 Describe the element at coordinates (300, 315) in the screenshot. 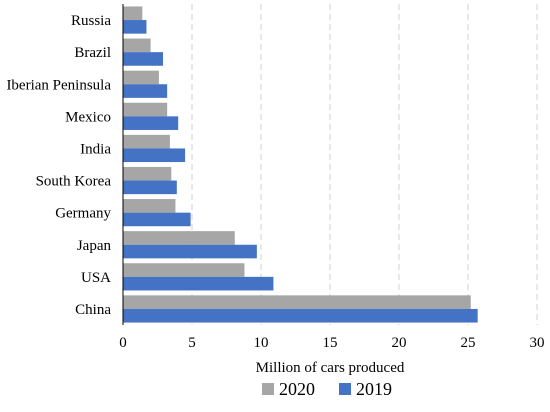

I see `bar-2019-china` at that location.